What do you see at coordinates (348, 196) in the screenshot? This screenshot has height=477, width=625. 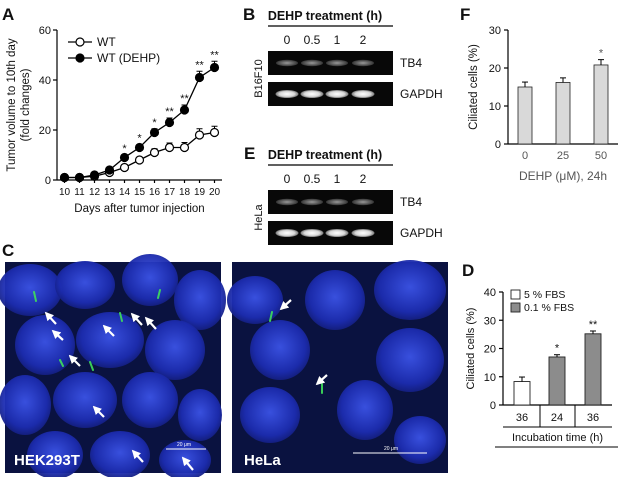 I see `gel-e-hela: DEHP treatment (h) 0 0.5 1 2 TB4 GAPDH HeLa` at bounding box center [348, 196].